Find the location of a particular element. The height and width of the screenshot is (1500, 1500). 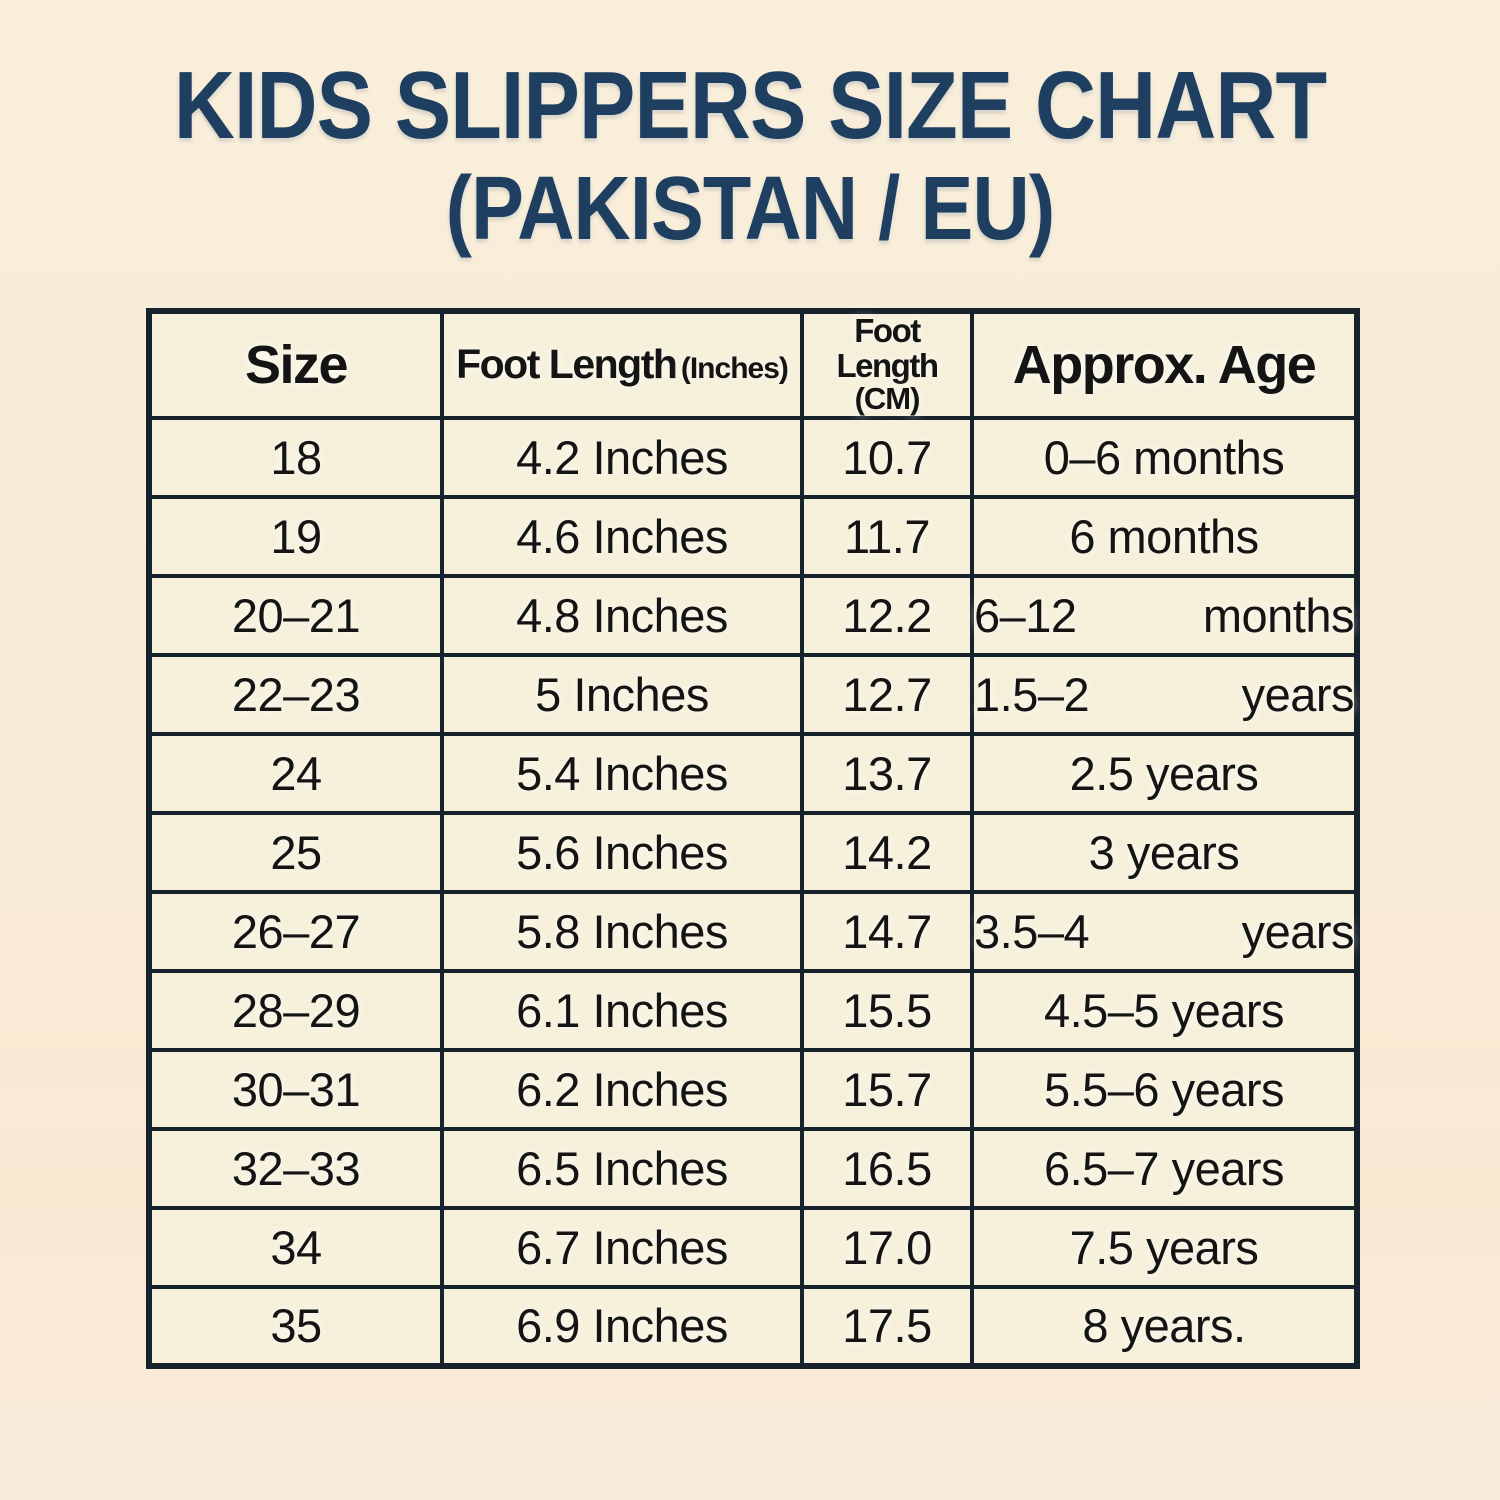

page-subtitle: (PAKISTAN / EU) is located at coordinates (750, 209).